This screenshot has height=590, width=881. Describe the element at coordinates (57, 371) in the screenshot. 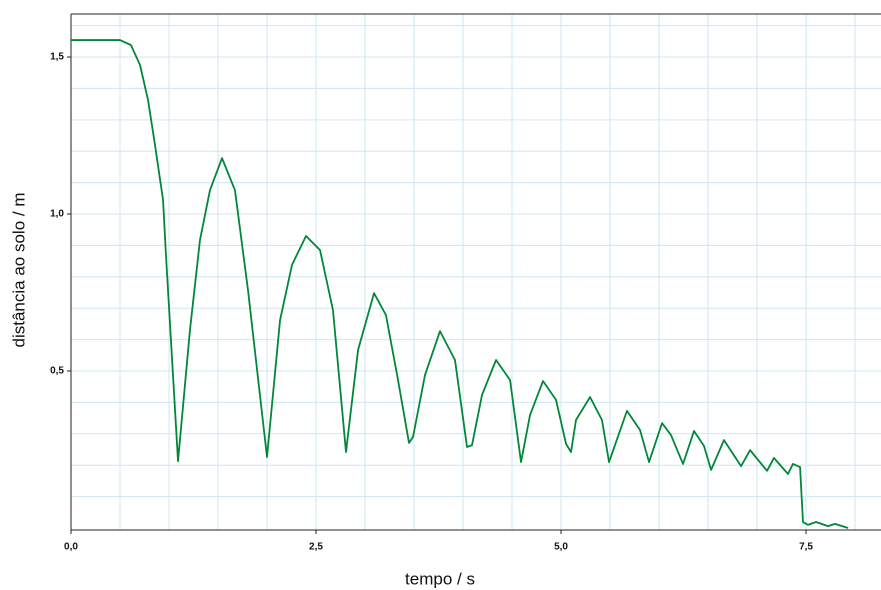

I see `y-tick-label: 0,5` at that location.